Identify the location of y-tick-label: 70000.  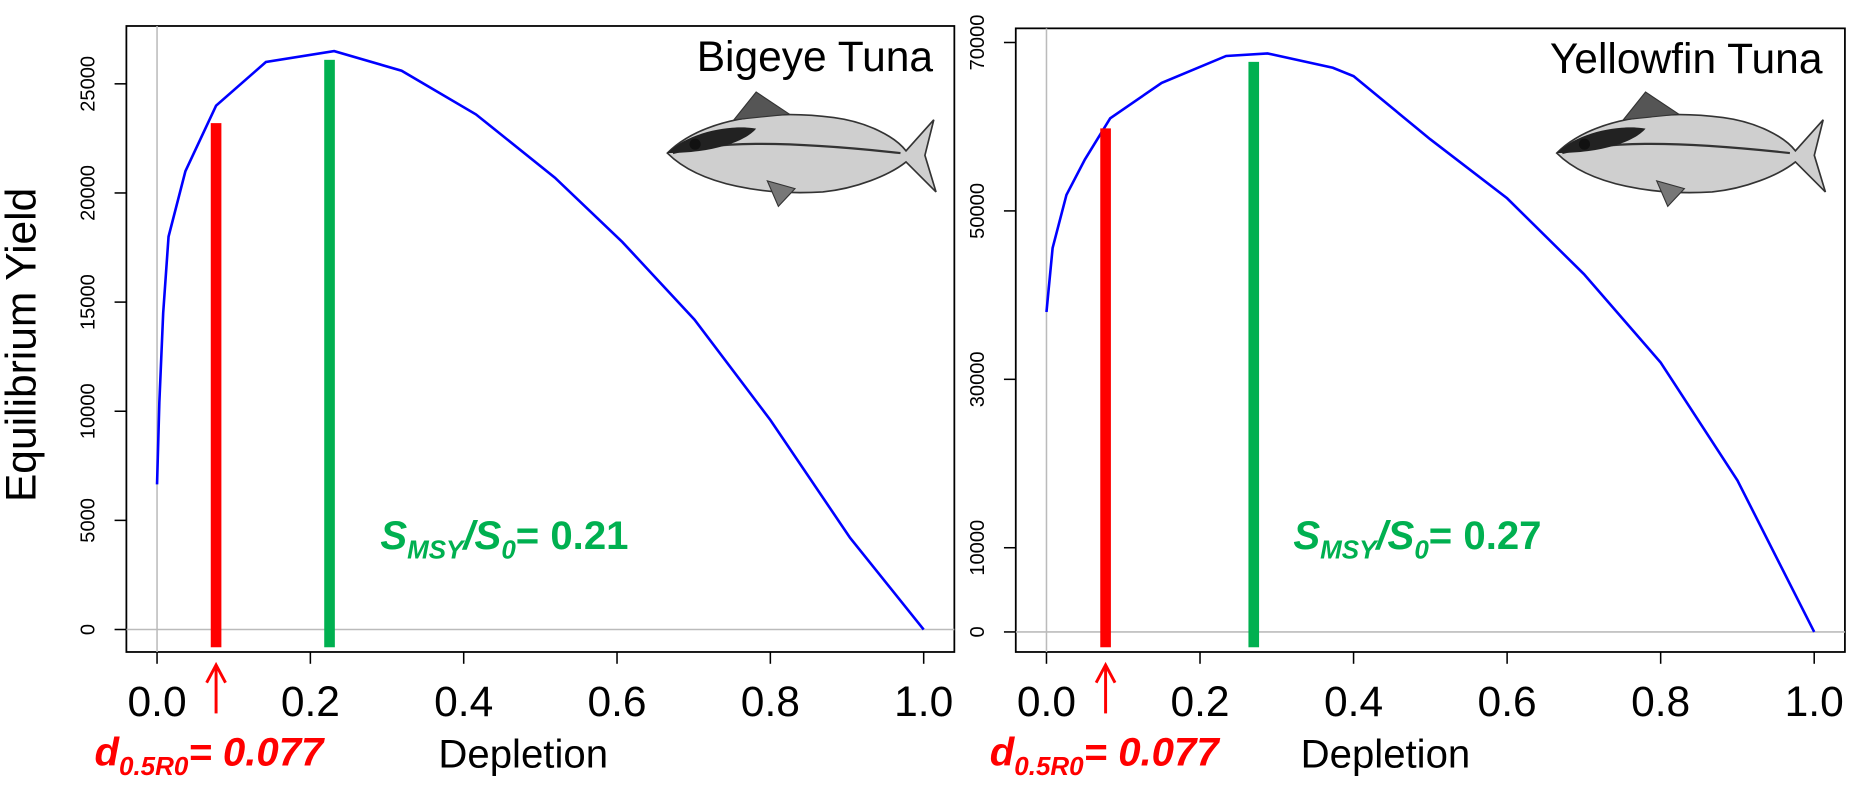
(978, 43).